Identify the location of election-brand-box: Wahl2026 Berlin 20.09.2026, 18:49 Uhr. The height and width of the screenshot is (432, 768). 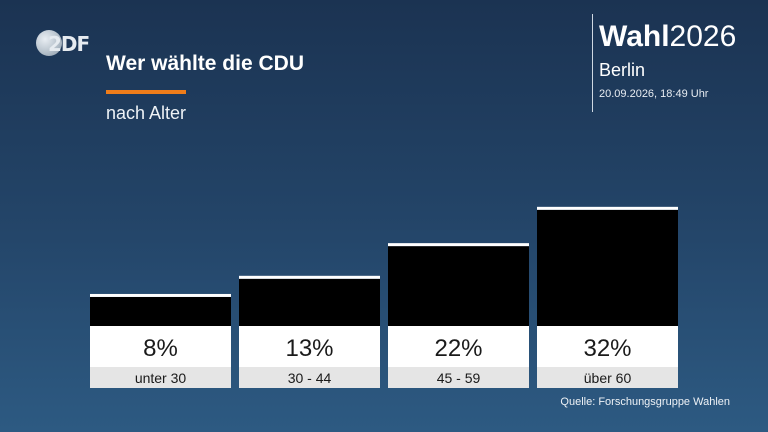
(672, 63).